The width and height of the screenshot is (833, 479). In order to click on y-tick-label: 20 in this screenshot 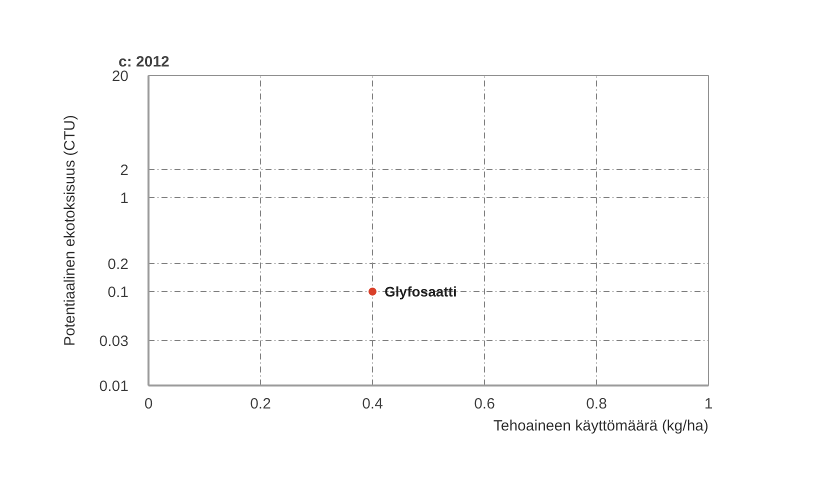, I will do `click(120, 76)`.